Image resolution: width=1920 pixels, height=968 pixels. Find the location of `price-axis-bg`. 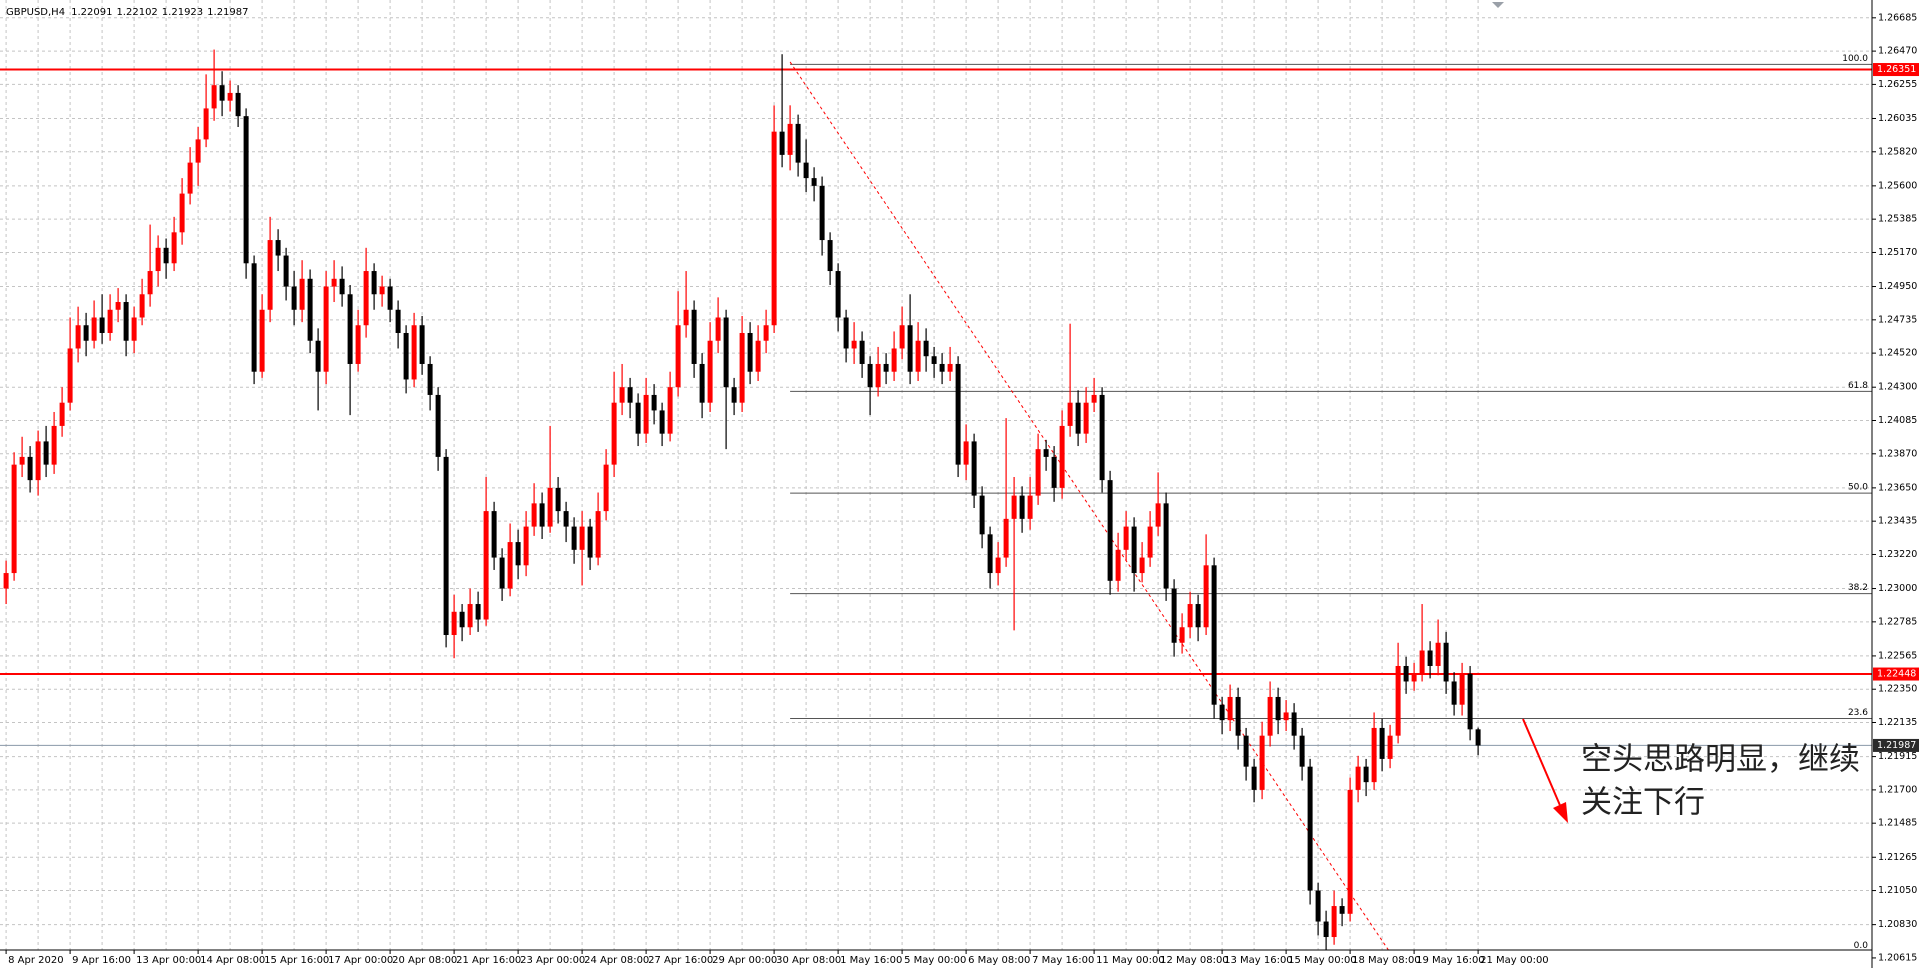

price-axis-bg is located at coordinates (1896, 484).